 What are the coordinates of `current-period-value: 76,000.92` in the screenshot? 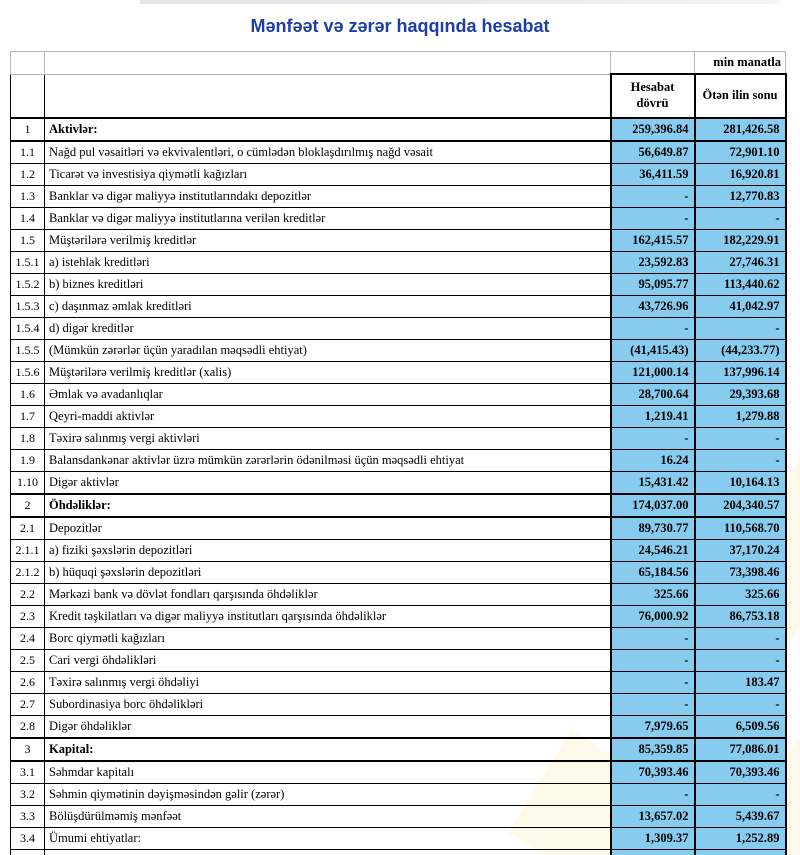 It's located at (652, 616).